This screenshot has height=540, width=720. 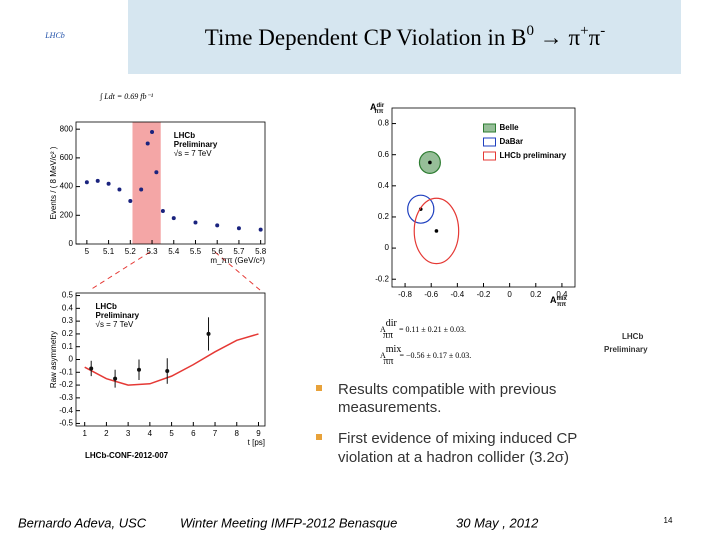 I want to click on y-tick-label: 0.3, so click(x=68, y=320).